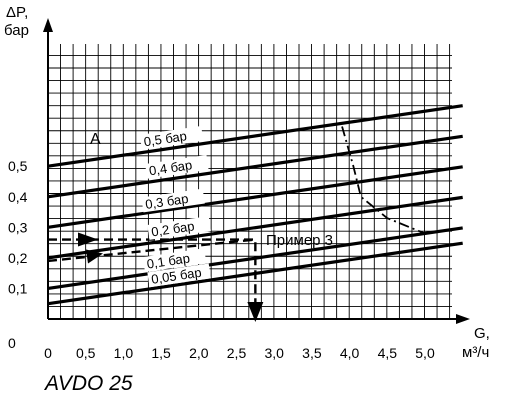  What do you see at coordinates (88, 383) in the screenshot?
I see `chart-title: AVDO 25` at bounding box center [88, 383].